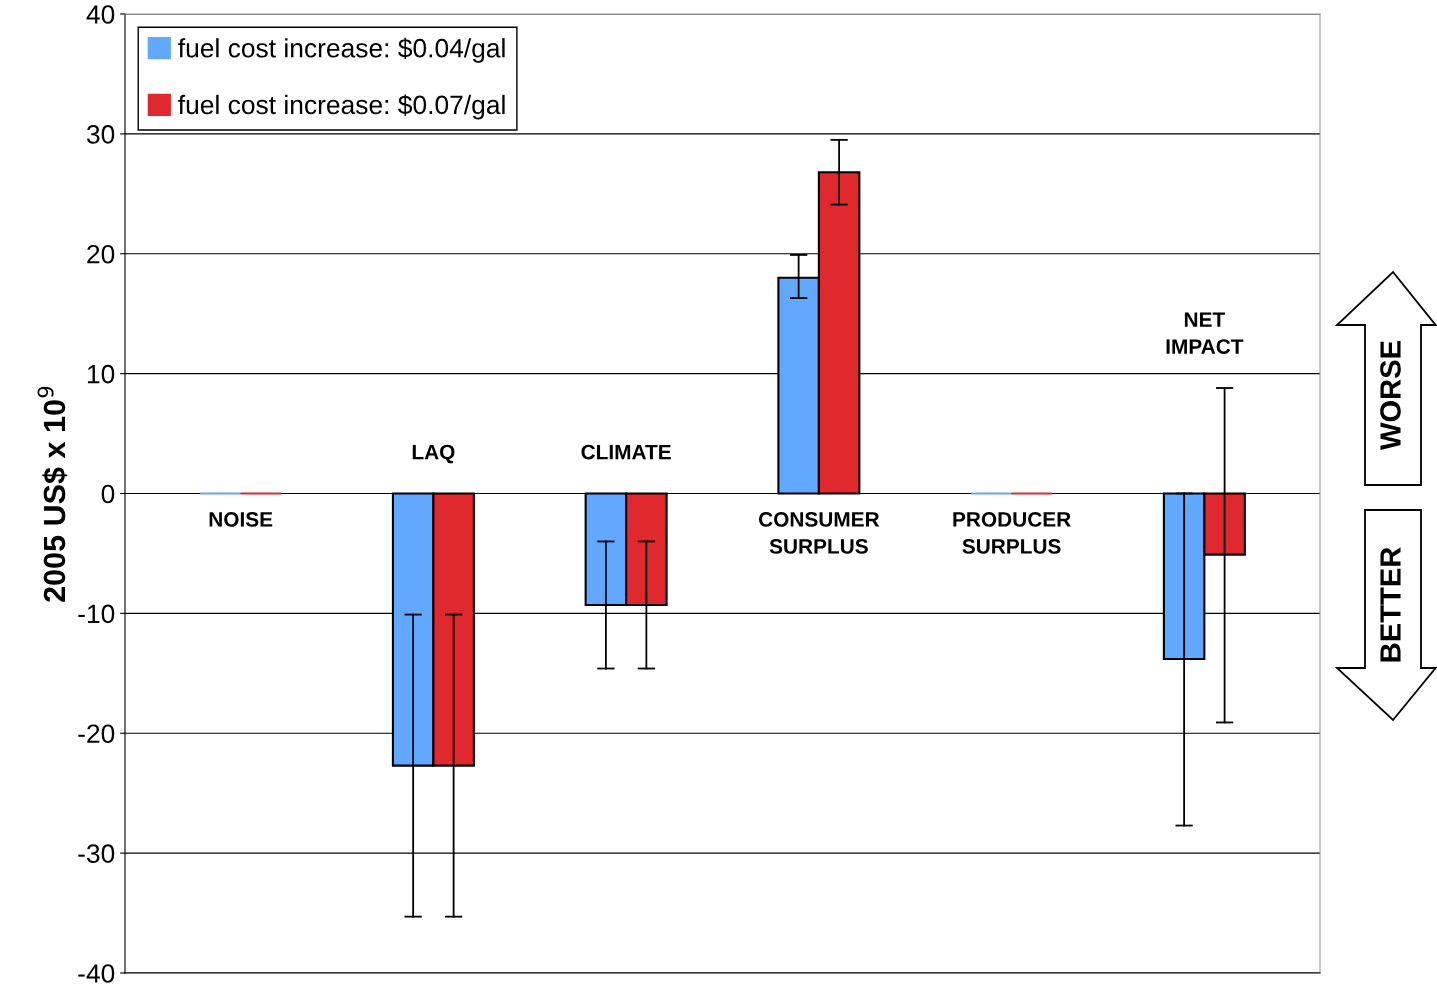 The image size is (1437, 987). I want to click on x-tick-label: PRODUCER SURPLUS, so click(1012, 533).